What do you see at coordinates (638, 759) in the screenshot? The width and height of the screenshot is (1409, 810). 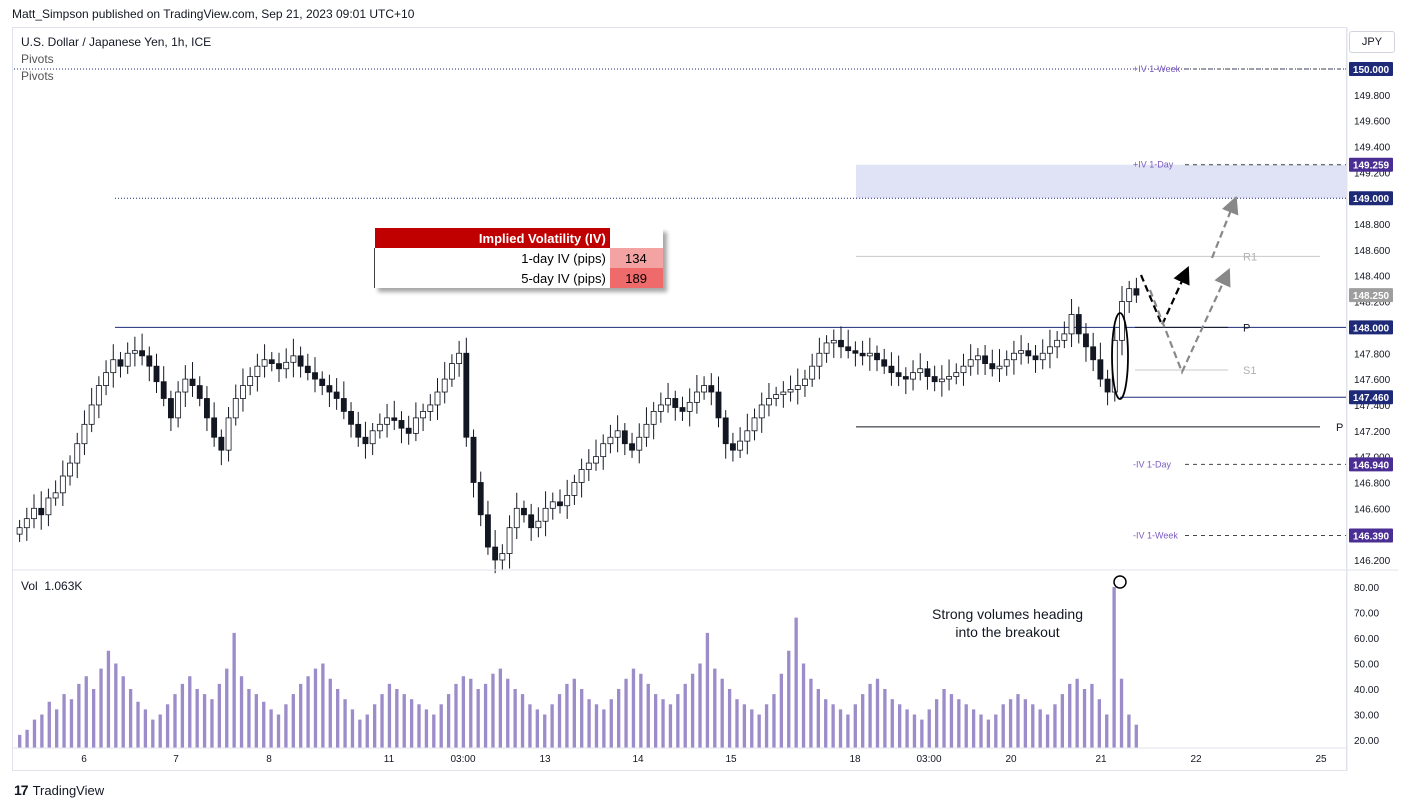 I see `time-tick-label: 14` at bounding box center [638, 759].